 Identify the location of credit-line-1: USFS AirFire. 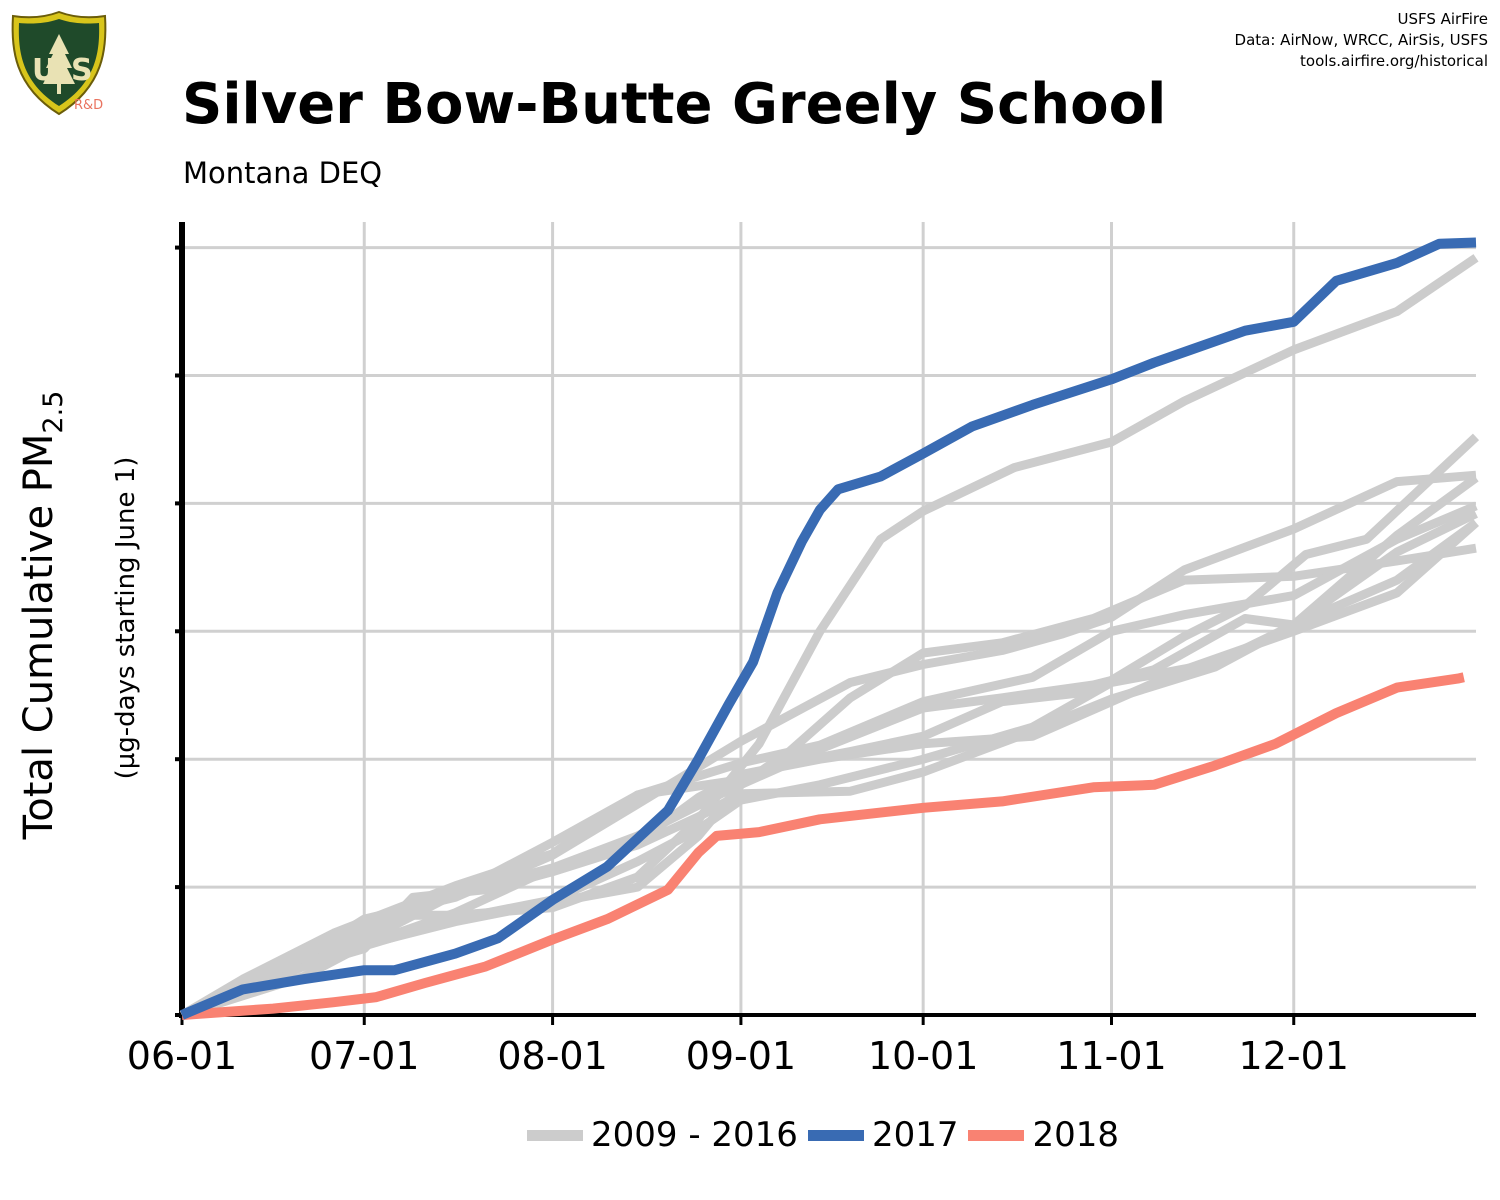
(1442, 19).